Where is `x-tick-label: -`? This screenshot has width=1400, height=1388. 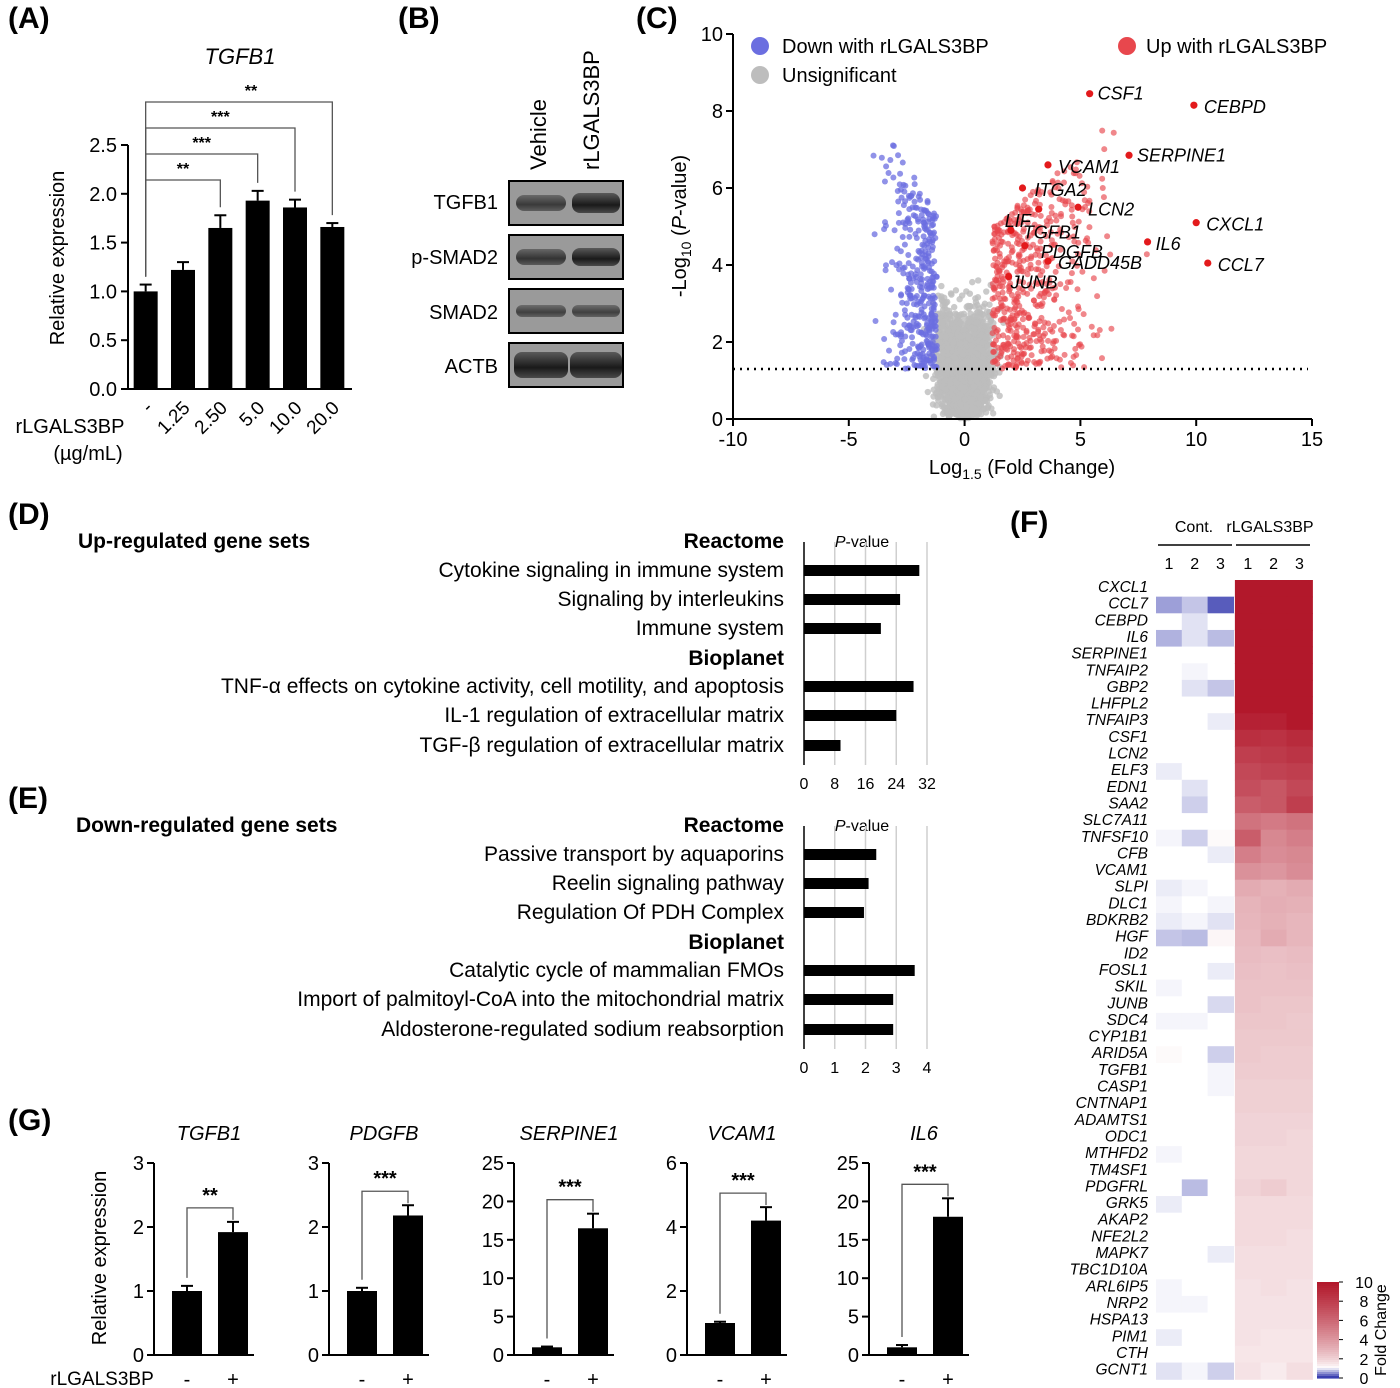
x-tick-label: - is located at coordinates (362, 1378).